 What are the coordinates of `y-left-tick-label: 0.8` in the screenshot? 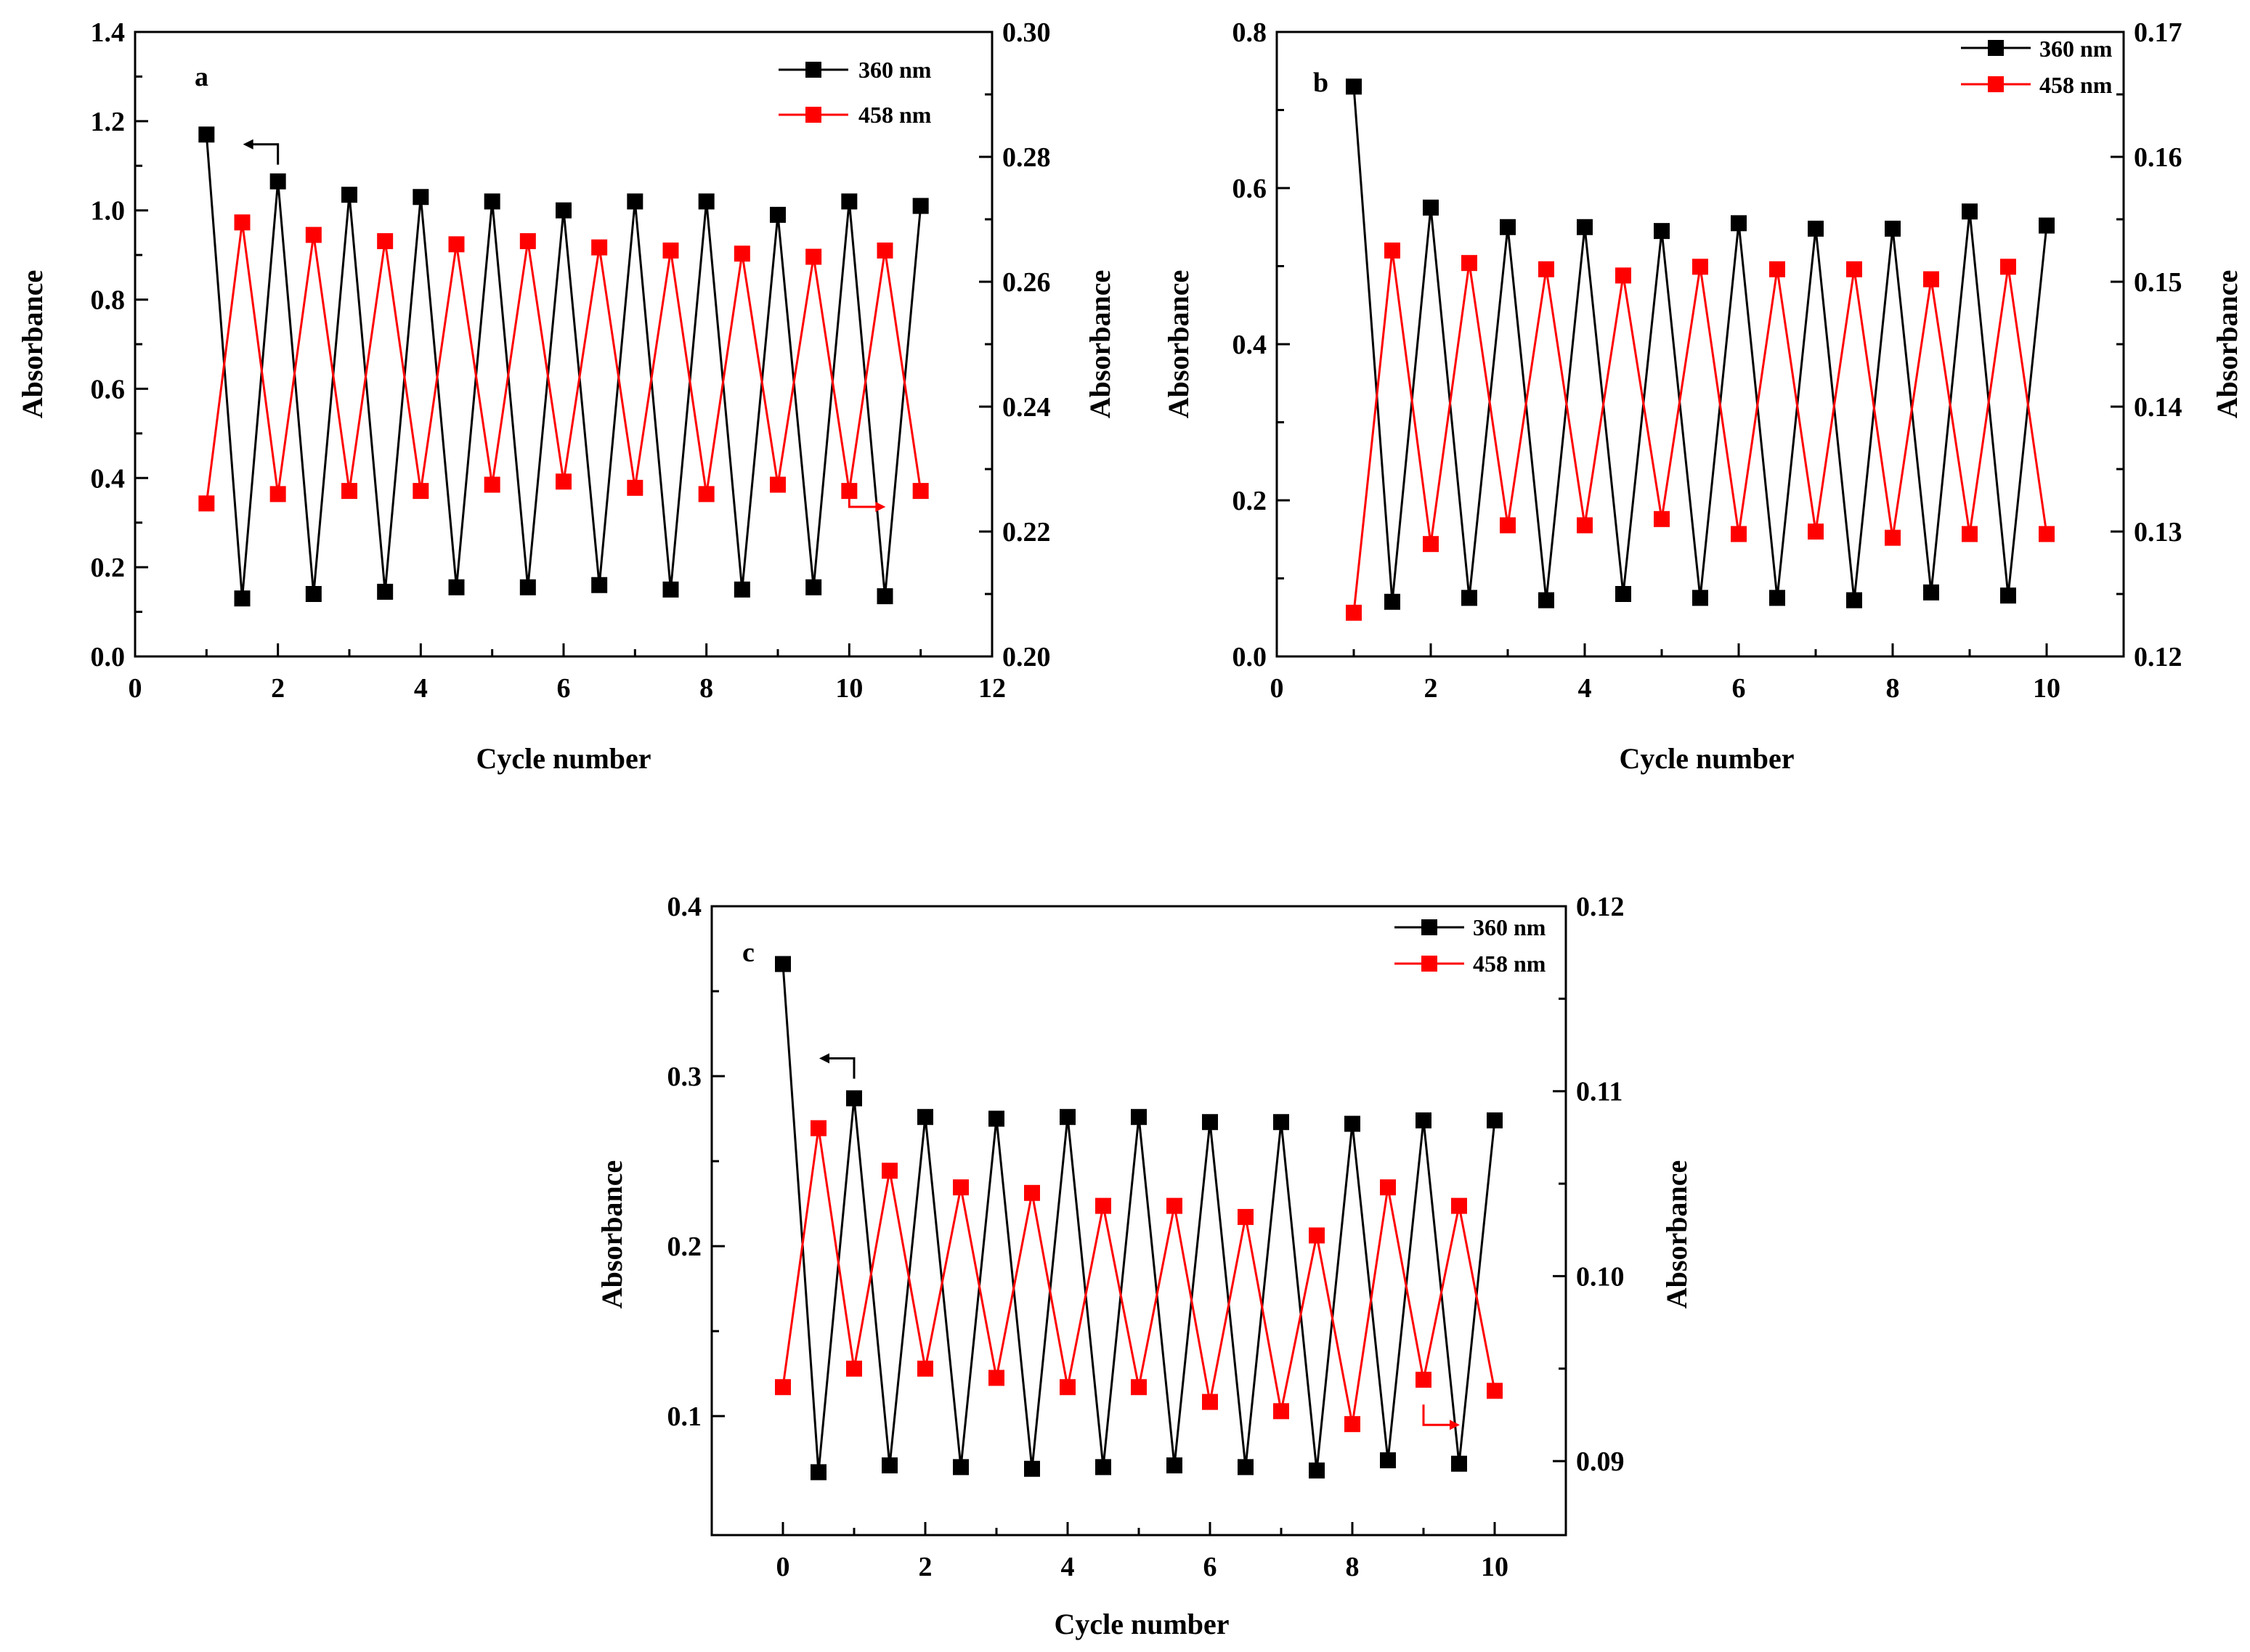 It's located at (108, 301).